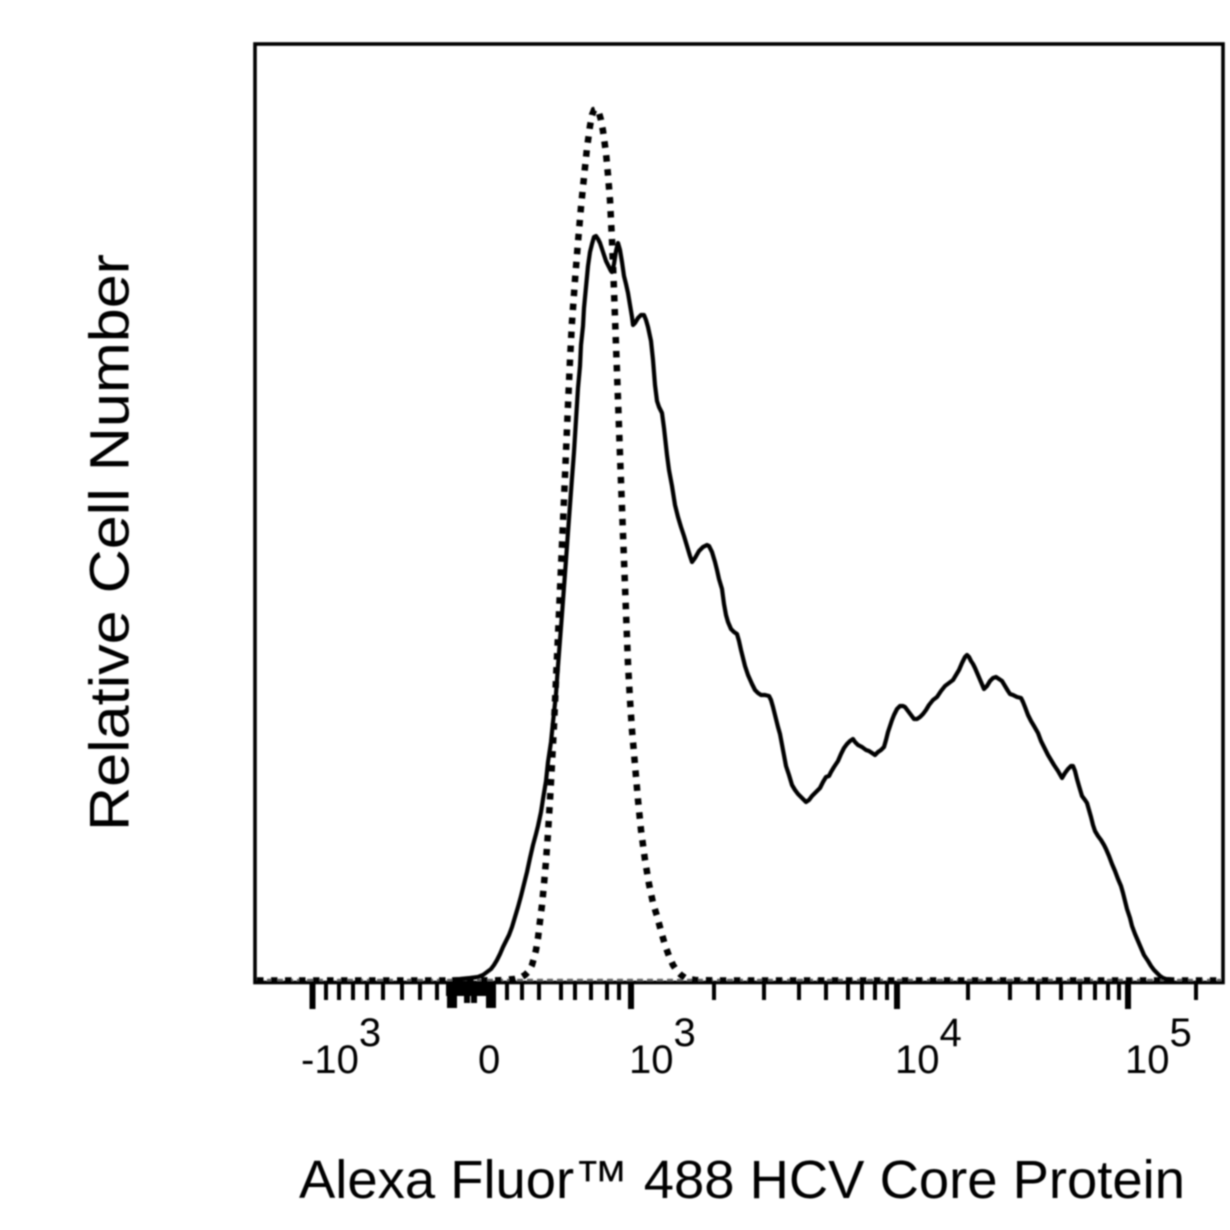 The height and width of the screenshot is (1230, 1230). What do you see at coordinates (109, 542) in the screenshot?
I see `svg-text: Relative Cell Number` at bounding box center [109, 542].